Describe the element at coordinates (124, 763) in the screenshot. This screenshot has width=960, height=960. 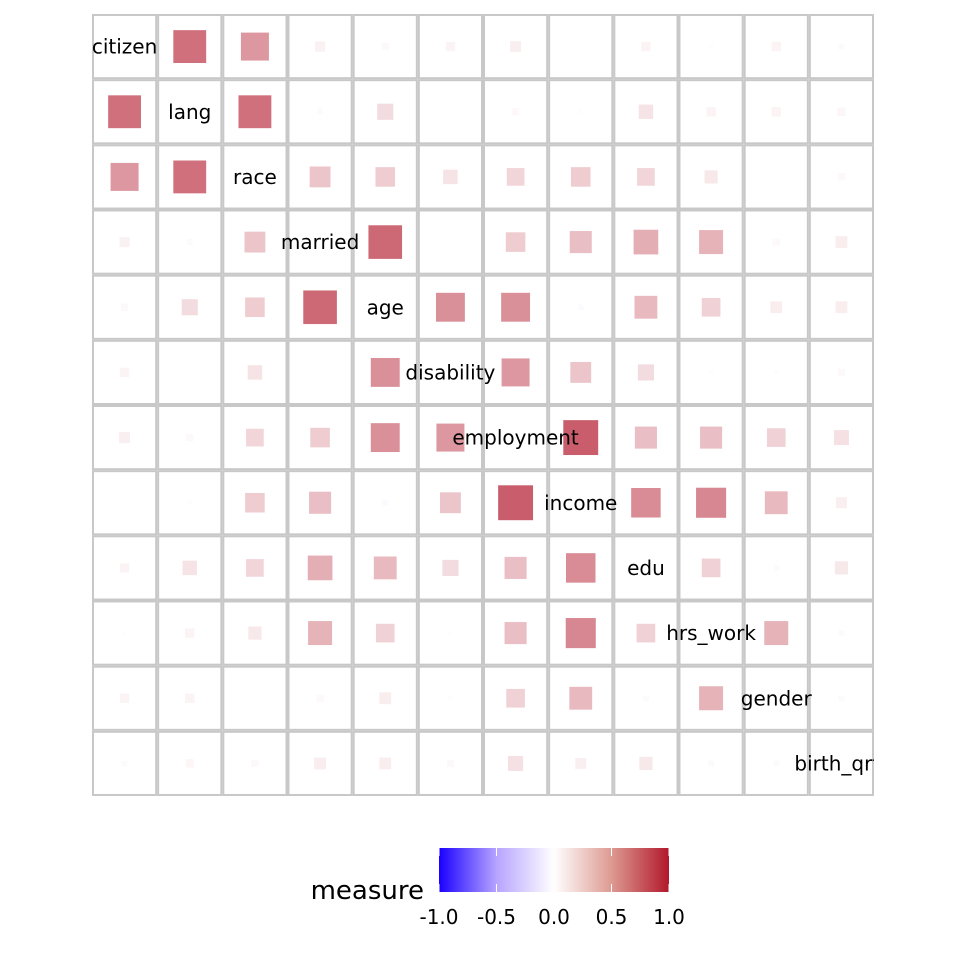
I see `corr-square-birth_qrtr-citizen` at that location.